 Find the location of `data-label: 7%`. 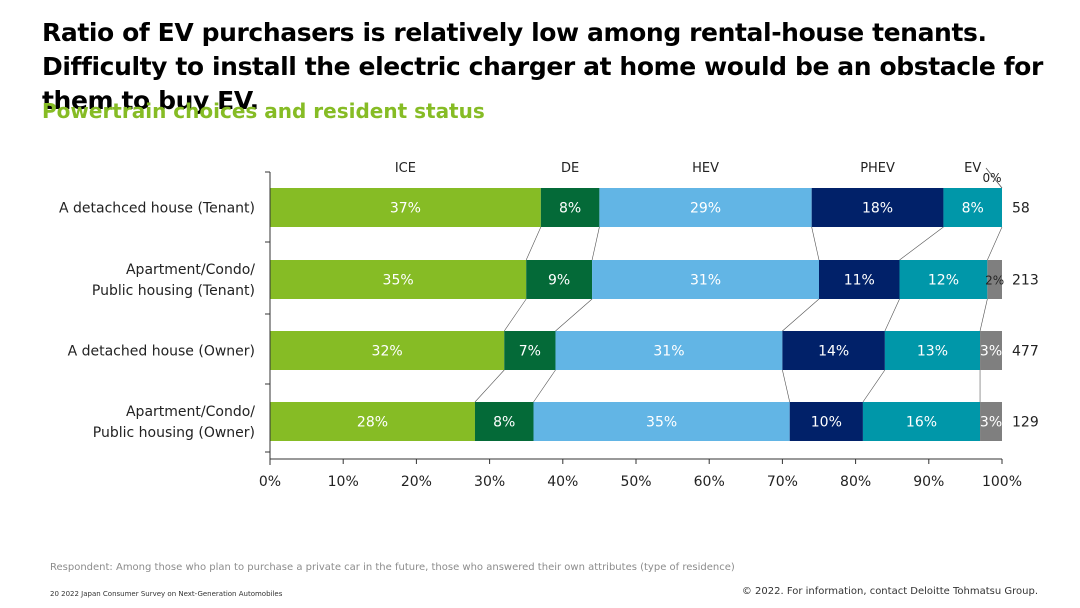

data-label: 7% is located at coordinates (530, 352).